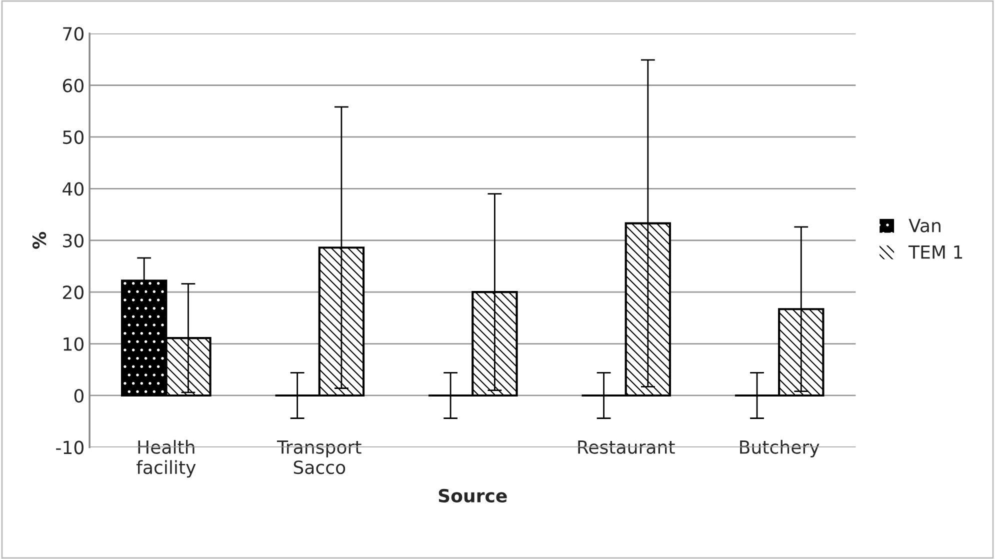 The width and height of the screenshot is (995, 559). What do you see at coordinates (79, 395) in the screenshot?
I see `y-tick-label: 0` at bounding box center [79, 395].